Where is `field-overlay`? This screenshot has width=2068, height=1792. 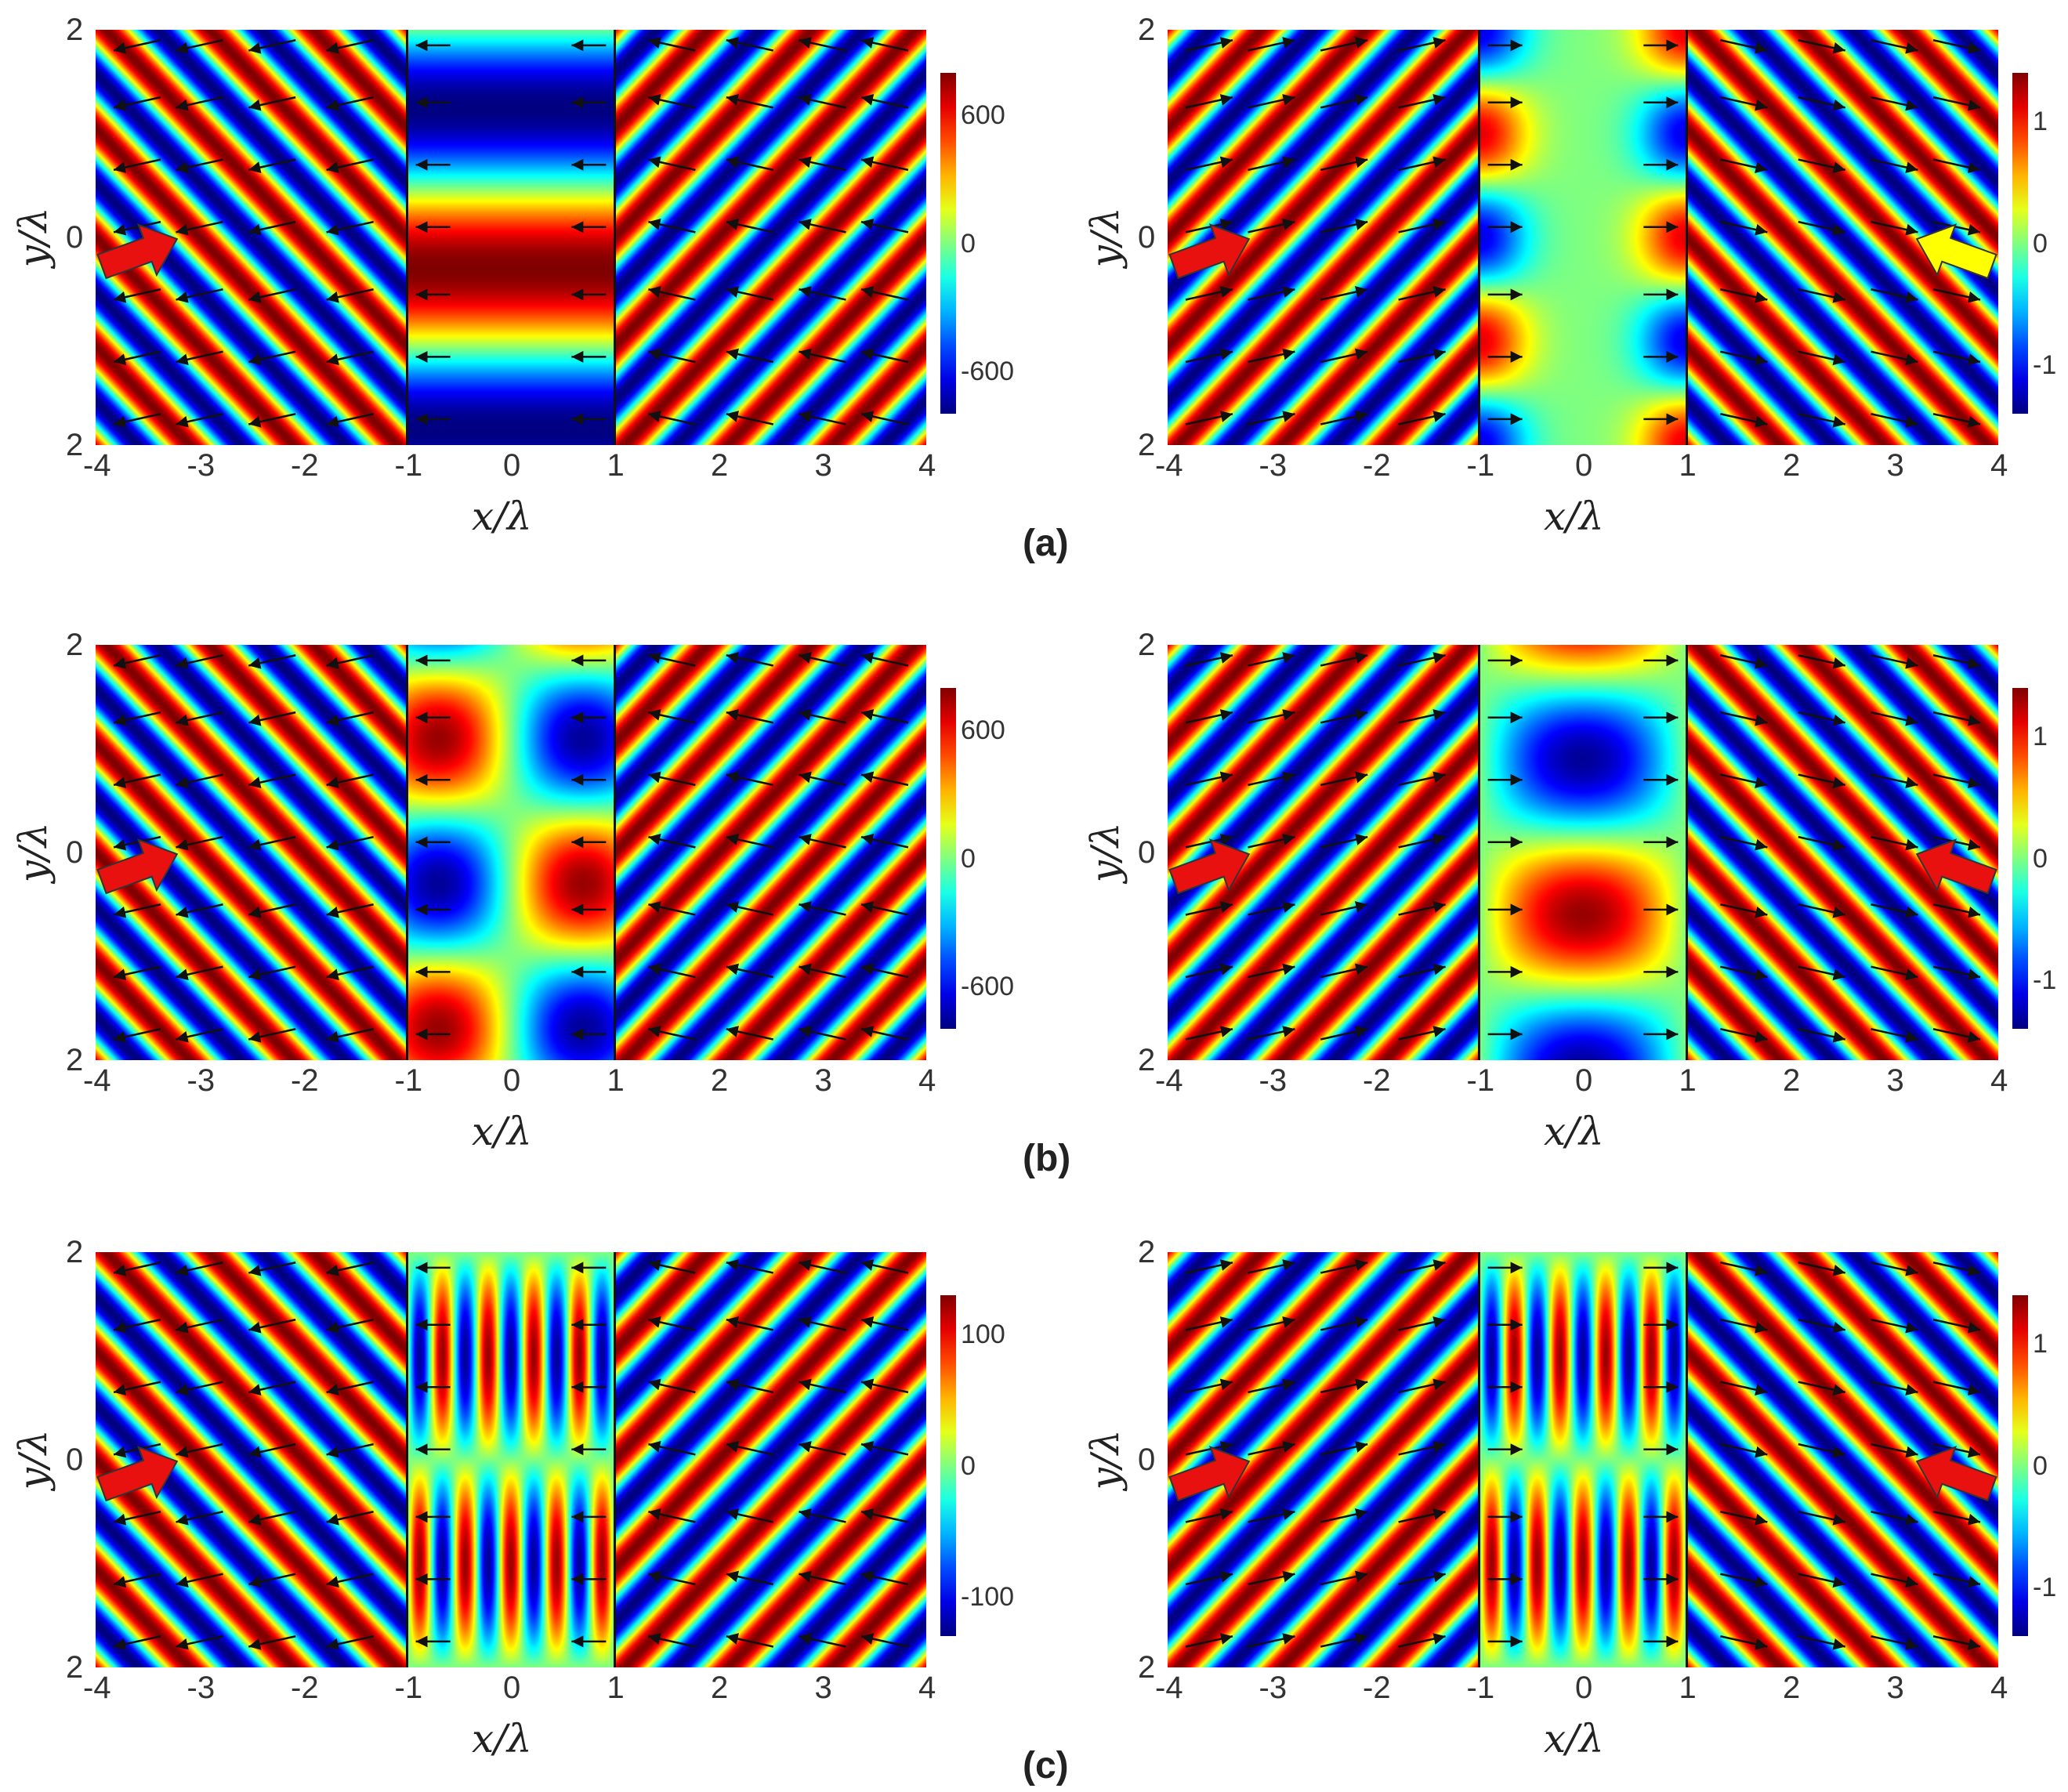 field-overlay is located at coordinates (503, 1459).